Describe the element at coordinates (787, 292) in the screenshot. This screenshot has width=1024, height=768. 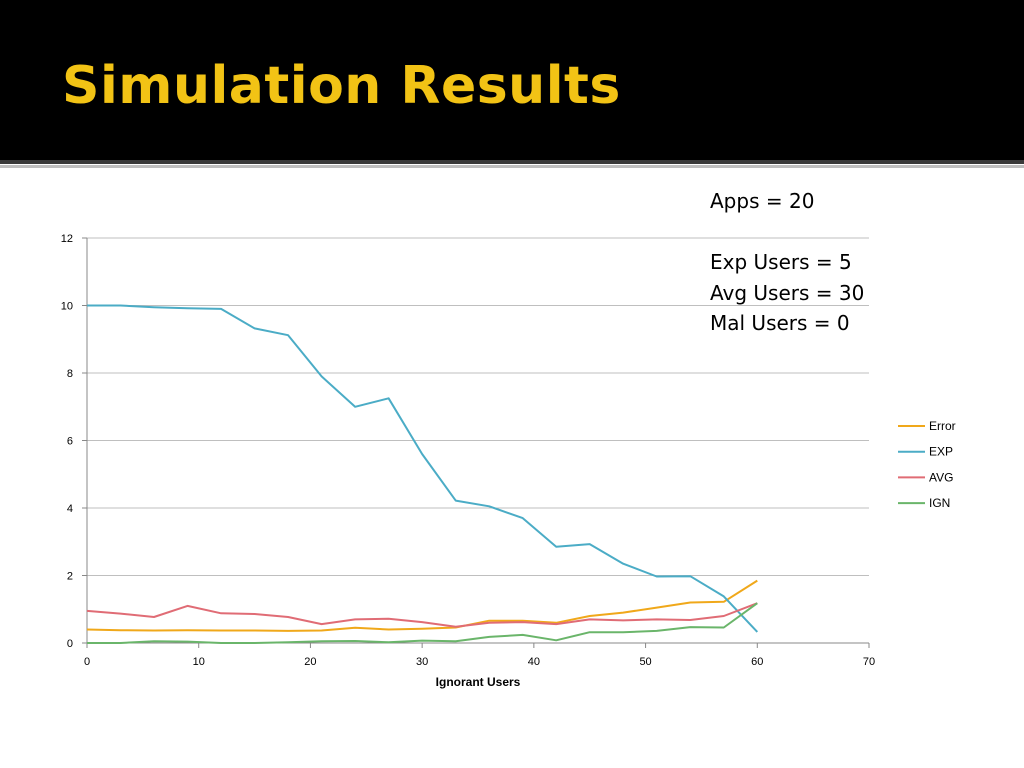
I see `param-avg-users: Avg Users = 30` at that location.